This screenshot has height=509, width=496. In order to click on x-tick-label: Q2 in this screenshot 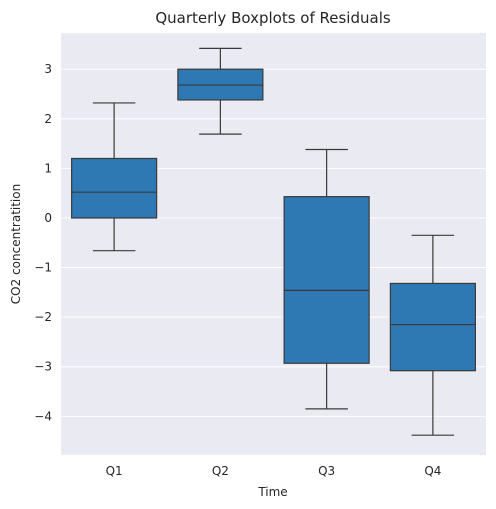, I will do `click(220, 471)`.